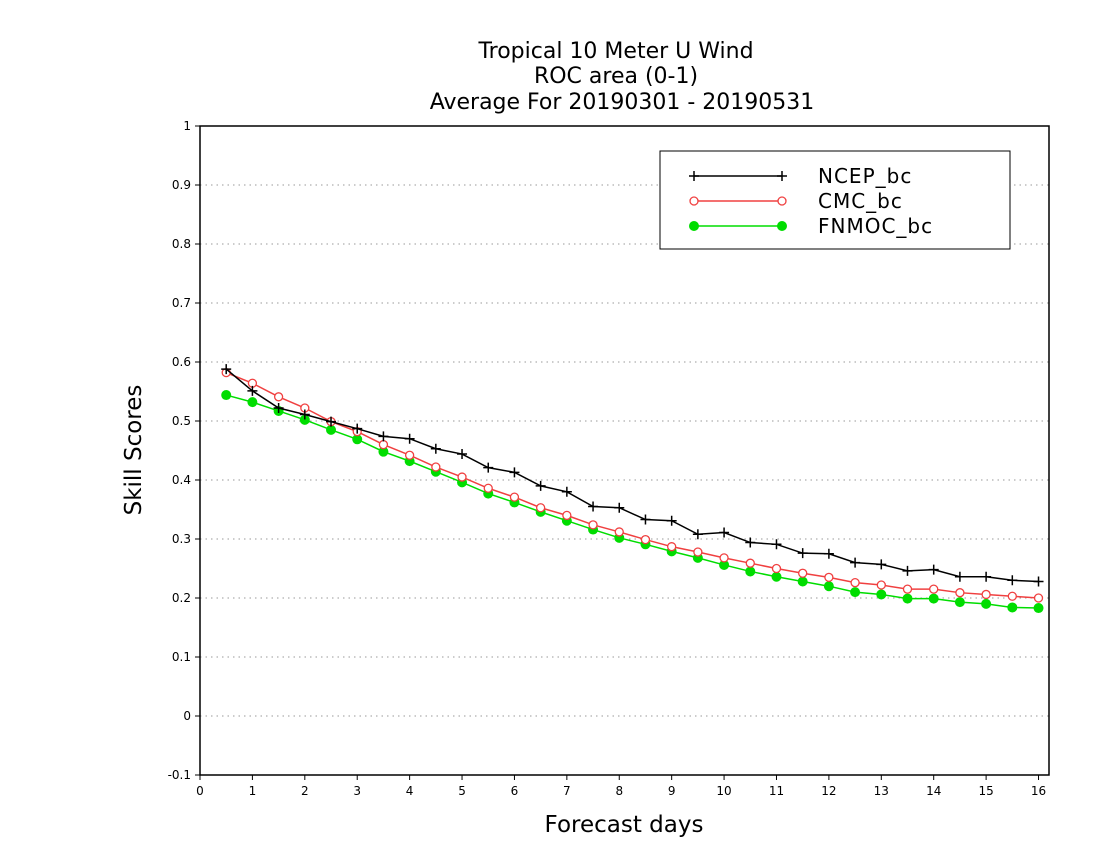 The image size is (1100, 850). Describe the element at coordinates (200, 791) in the screenshot. I see `x-tick-label: 0` at that location.